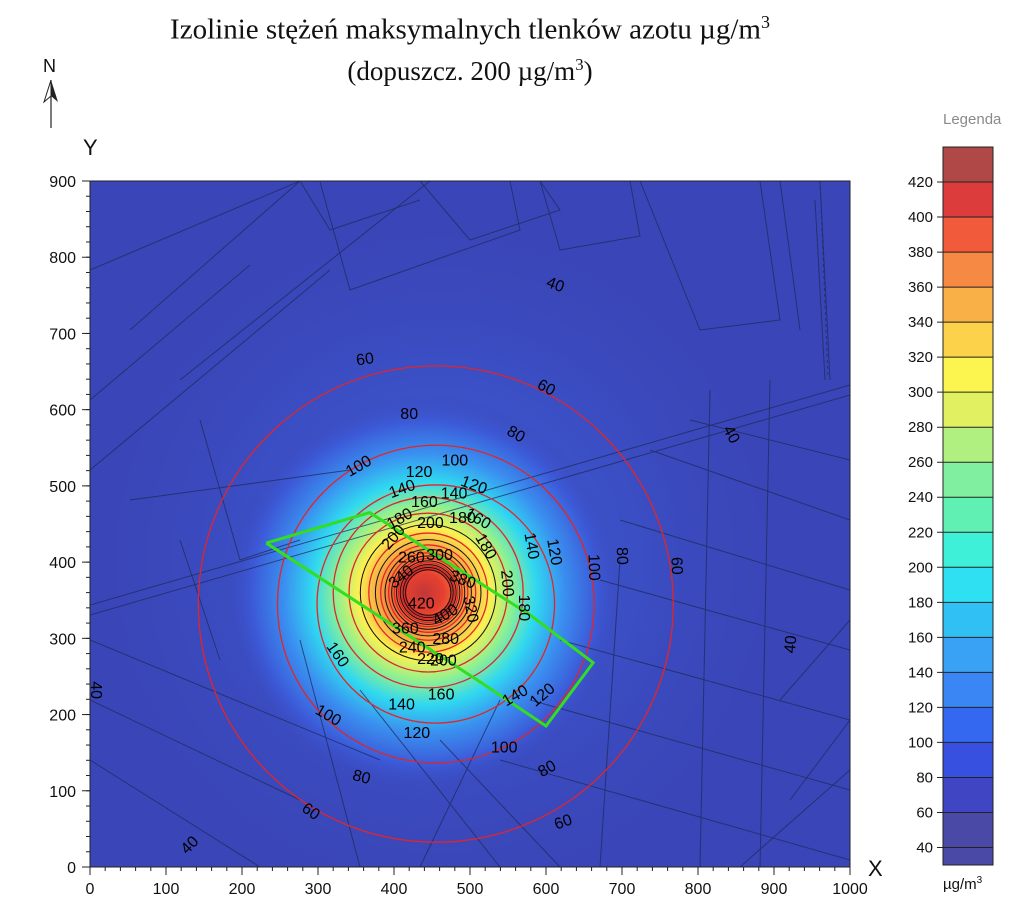 This screenshot has width=1023, height=911. Describe the element at coordinates (90, 147) in the screenshot. I see `y-axis-label: Y` at that location.